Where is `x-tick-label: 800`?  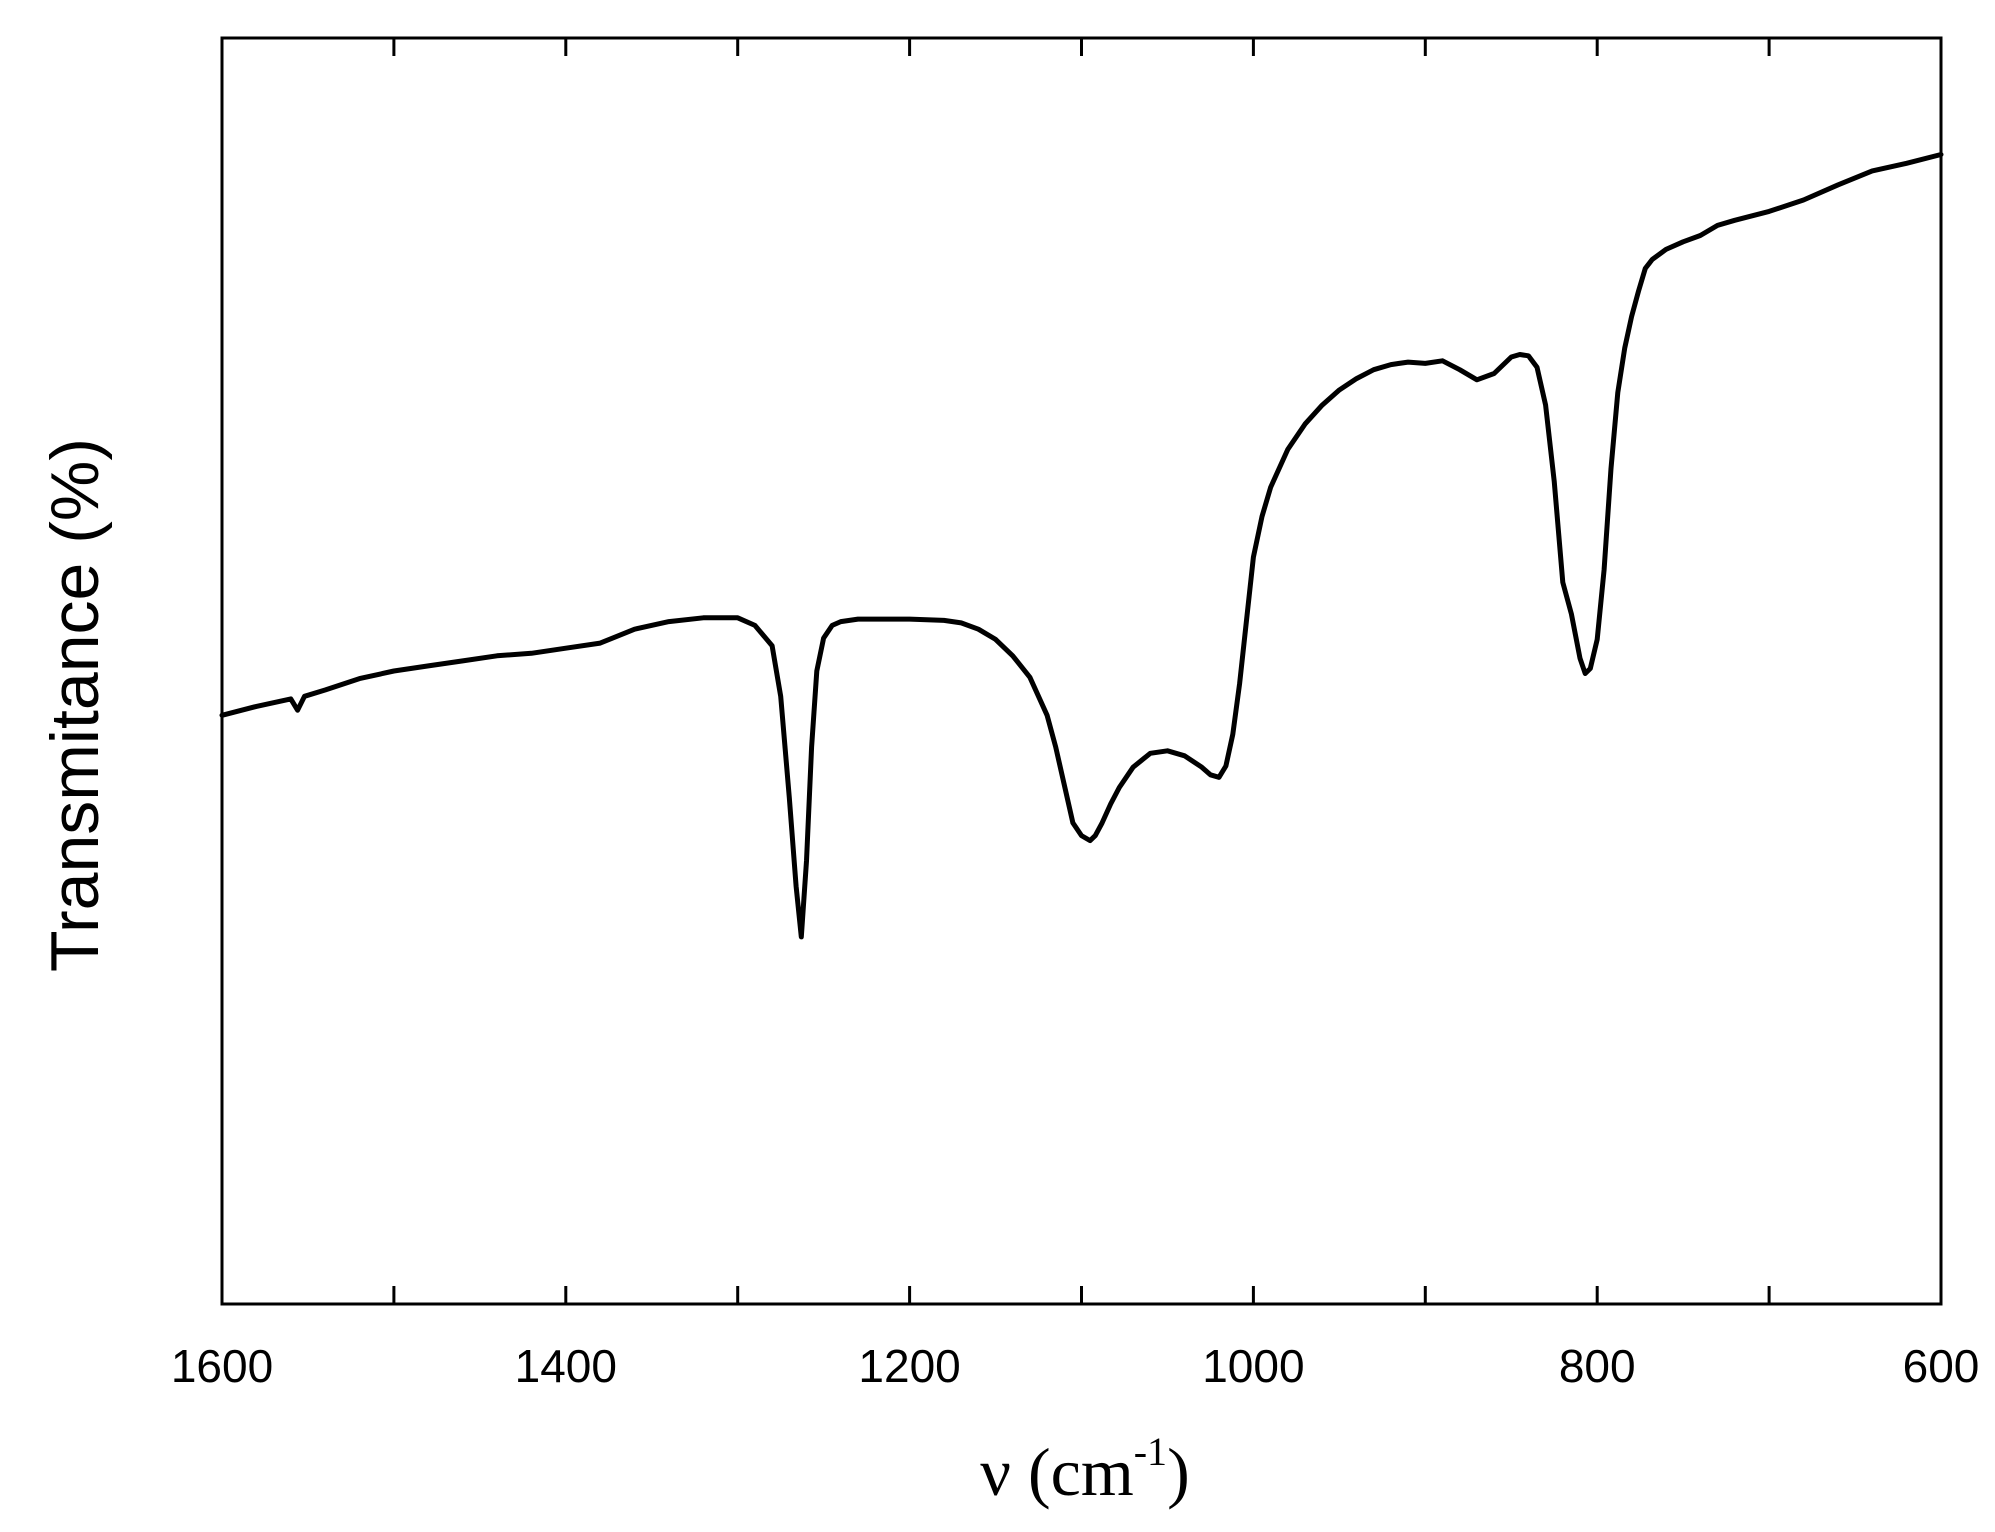
x-tick-label: 800 is located at coordinates (1597, 1366).